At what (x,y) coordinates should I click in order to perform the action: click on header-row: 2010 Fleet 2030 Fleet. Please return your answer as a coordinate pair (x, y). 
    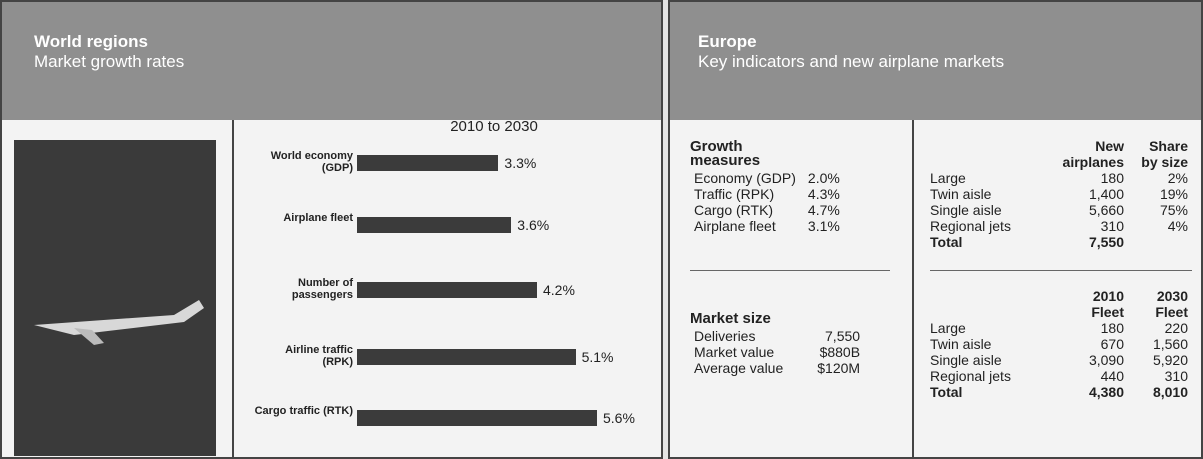
    Looking at the image, I should click on (1059, 304).